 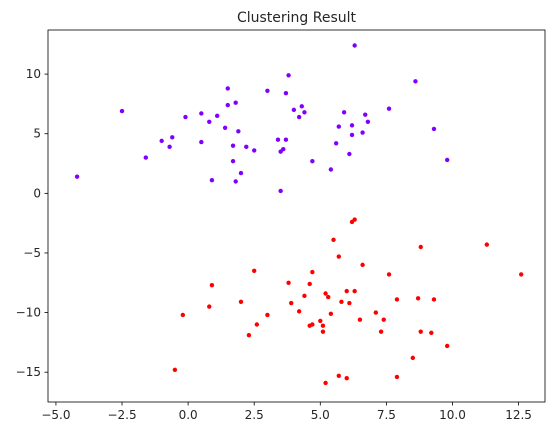 I want to click on x-tick-label: −2.5, so click(x=121, y=415).